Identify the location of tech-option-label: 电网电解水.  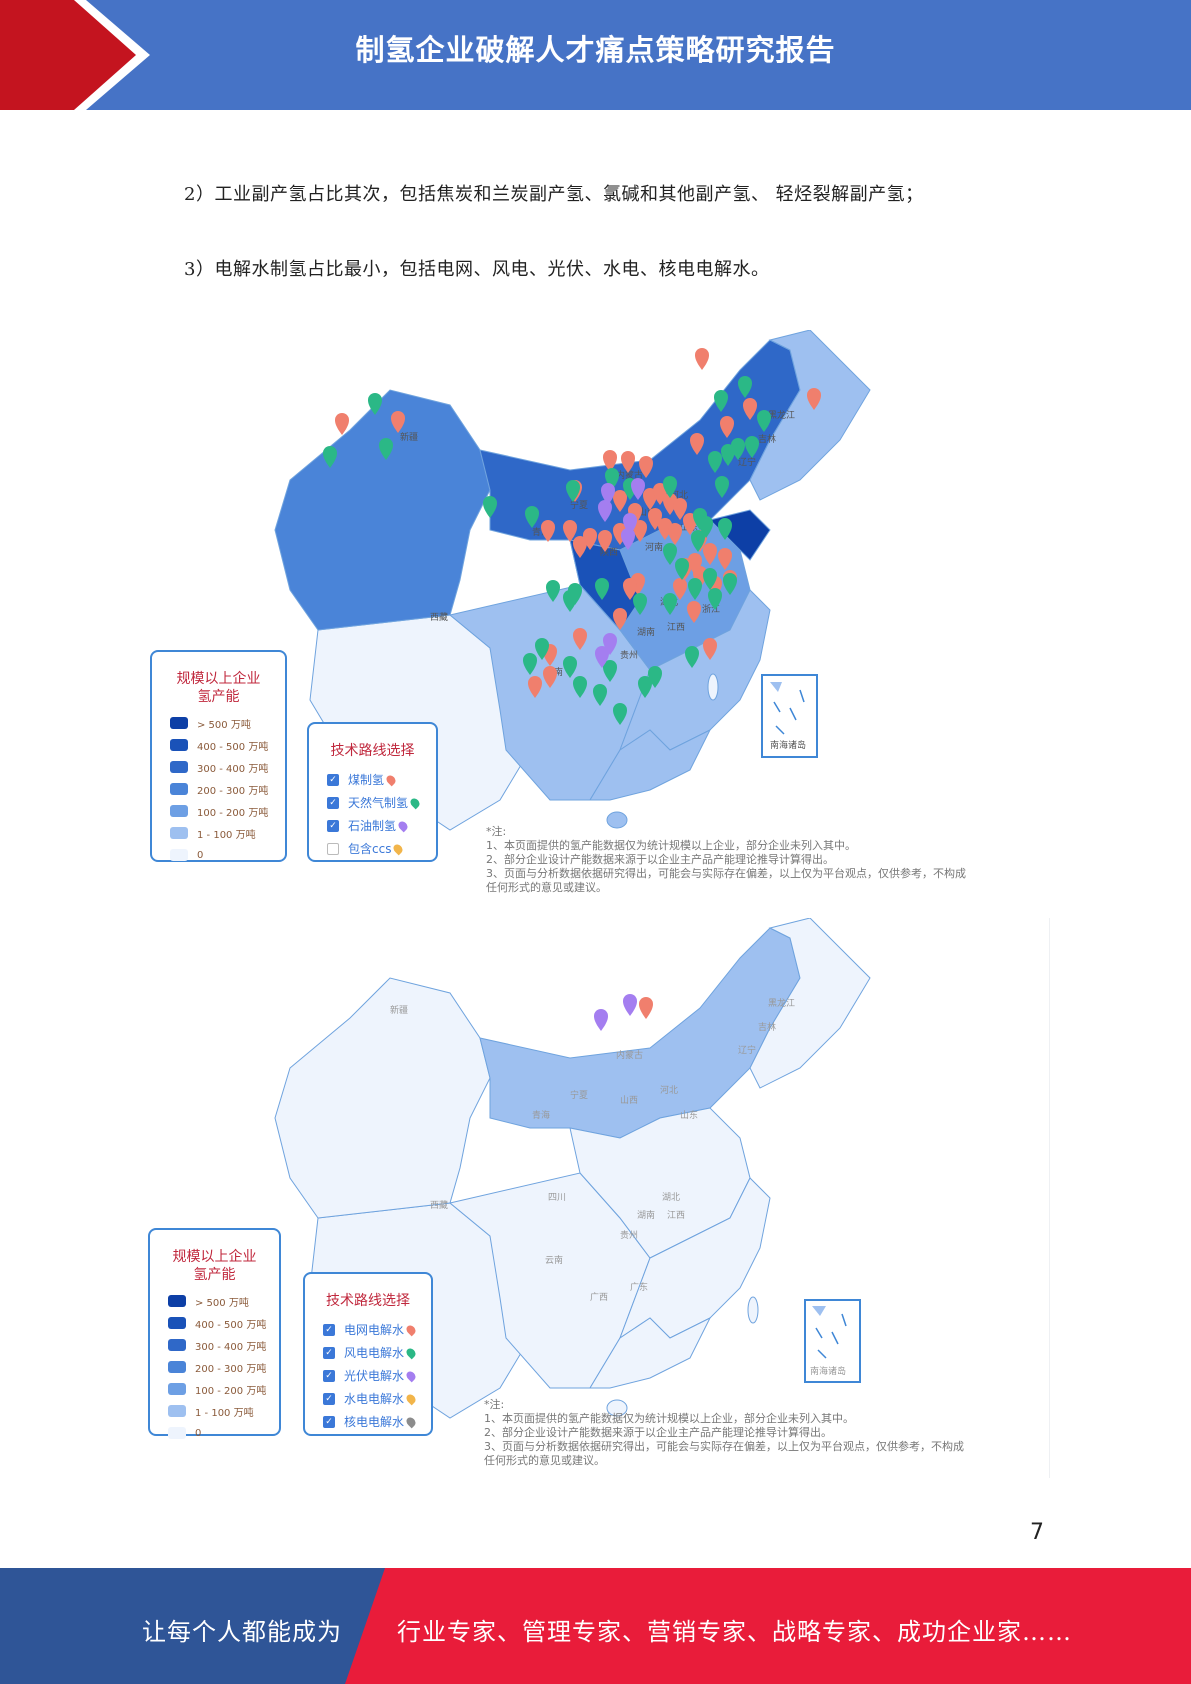
(374, 1330).